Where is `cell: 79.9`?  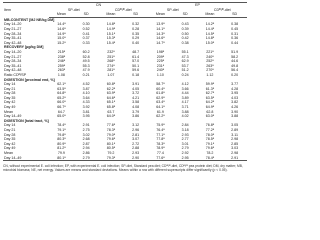 cell: 79.9 is located at coordinates (61, 153).